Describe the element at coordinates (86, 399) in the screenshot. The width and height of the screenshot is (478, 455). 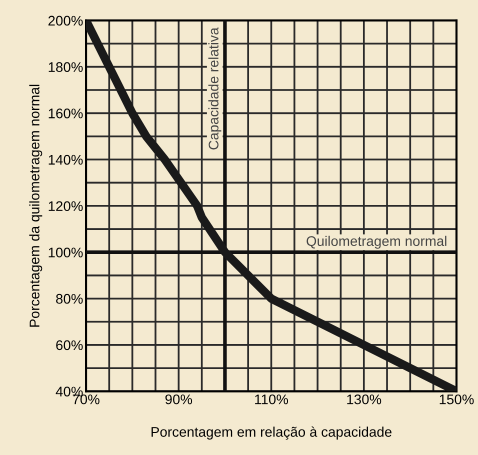
I see `x-tick-label: 70%` at that location.